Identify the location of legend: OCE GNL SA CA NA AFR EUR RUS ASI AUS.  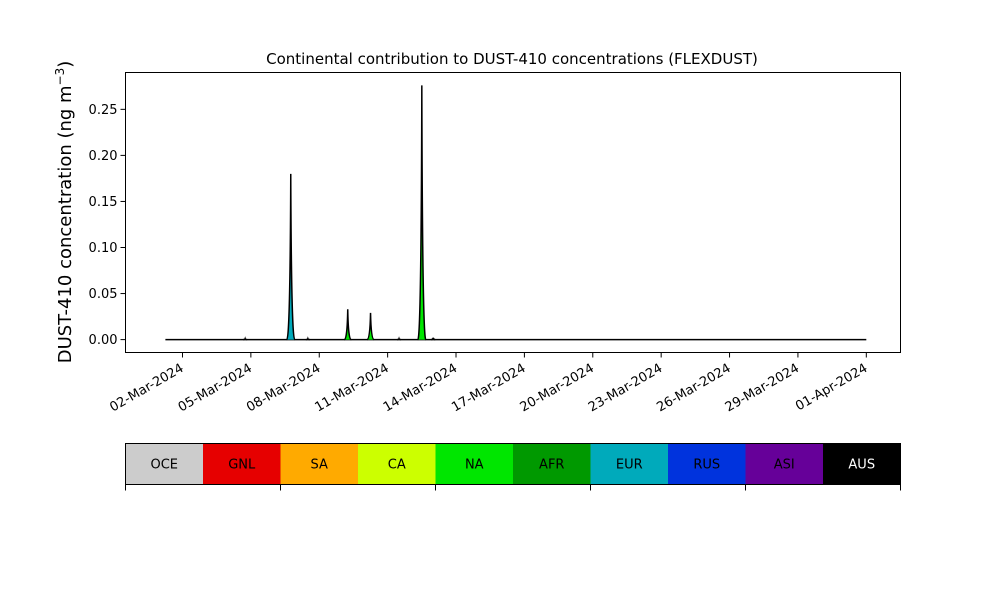
(513, 467).